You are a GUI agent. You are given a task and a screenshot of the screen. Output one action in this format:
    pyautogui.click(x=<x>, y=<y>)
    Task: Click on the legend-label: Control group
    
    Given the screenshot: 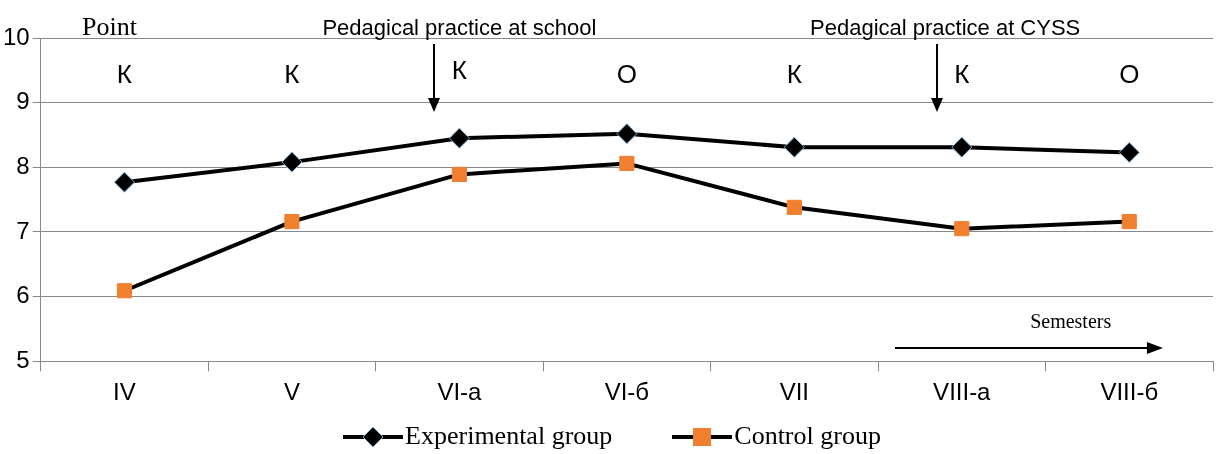 What is the action you would take?
    pyautogui.click(x=807, y=436)
    